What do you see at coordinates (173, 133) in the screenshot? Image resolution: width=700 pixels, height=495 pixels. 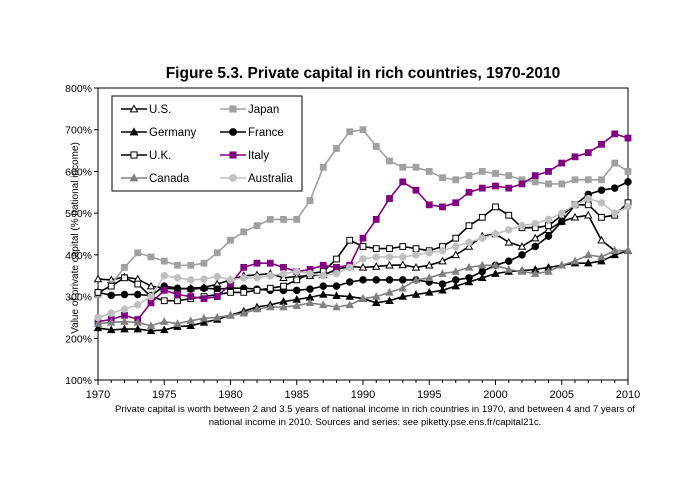 I see `legend-label: Germany` at bounding box center [173, 133].